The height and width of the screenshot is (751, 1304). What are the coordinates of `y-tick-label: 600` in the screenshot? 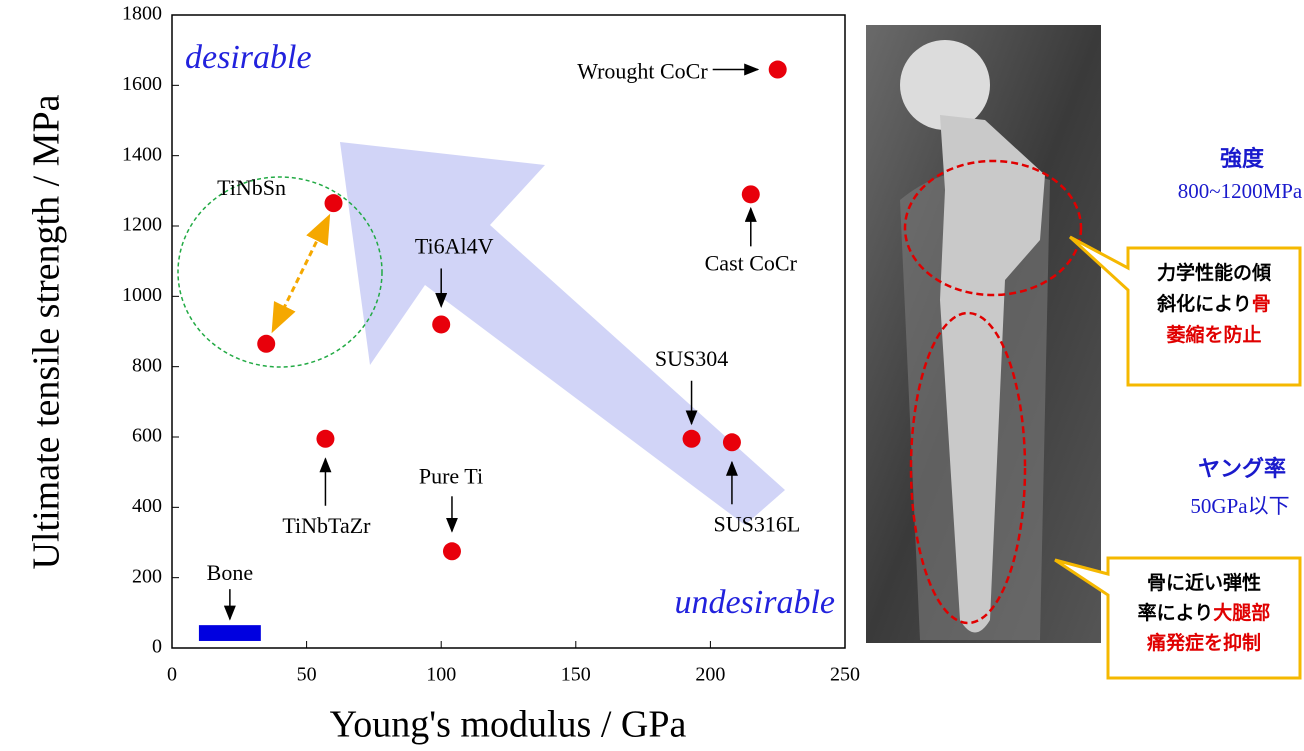 It's located at (147, 436).